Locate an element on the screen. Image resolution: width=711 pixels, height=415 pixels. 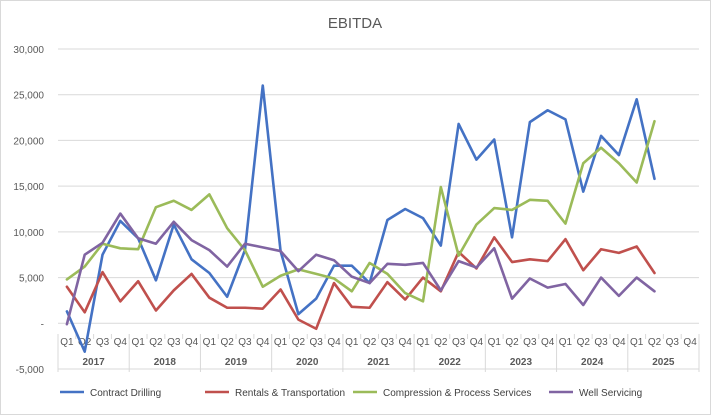
y-tick-label: 15,000 is located at coordinates (28, 187).